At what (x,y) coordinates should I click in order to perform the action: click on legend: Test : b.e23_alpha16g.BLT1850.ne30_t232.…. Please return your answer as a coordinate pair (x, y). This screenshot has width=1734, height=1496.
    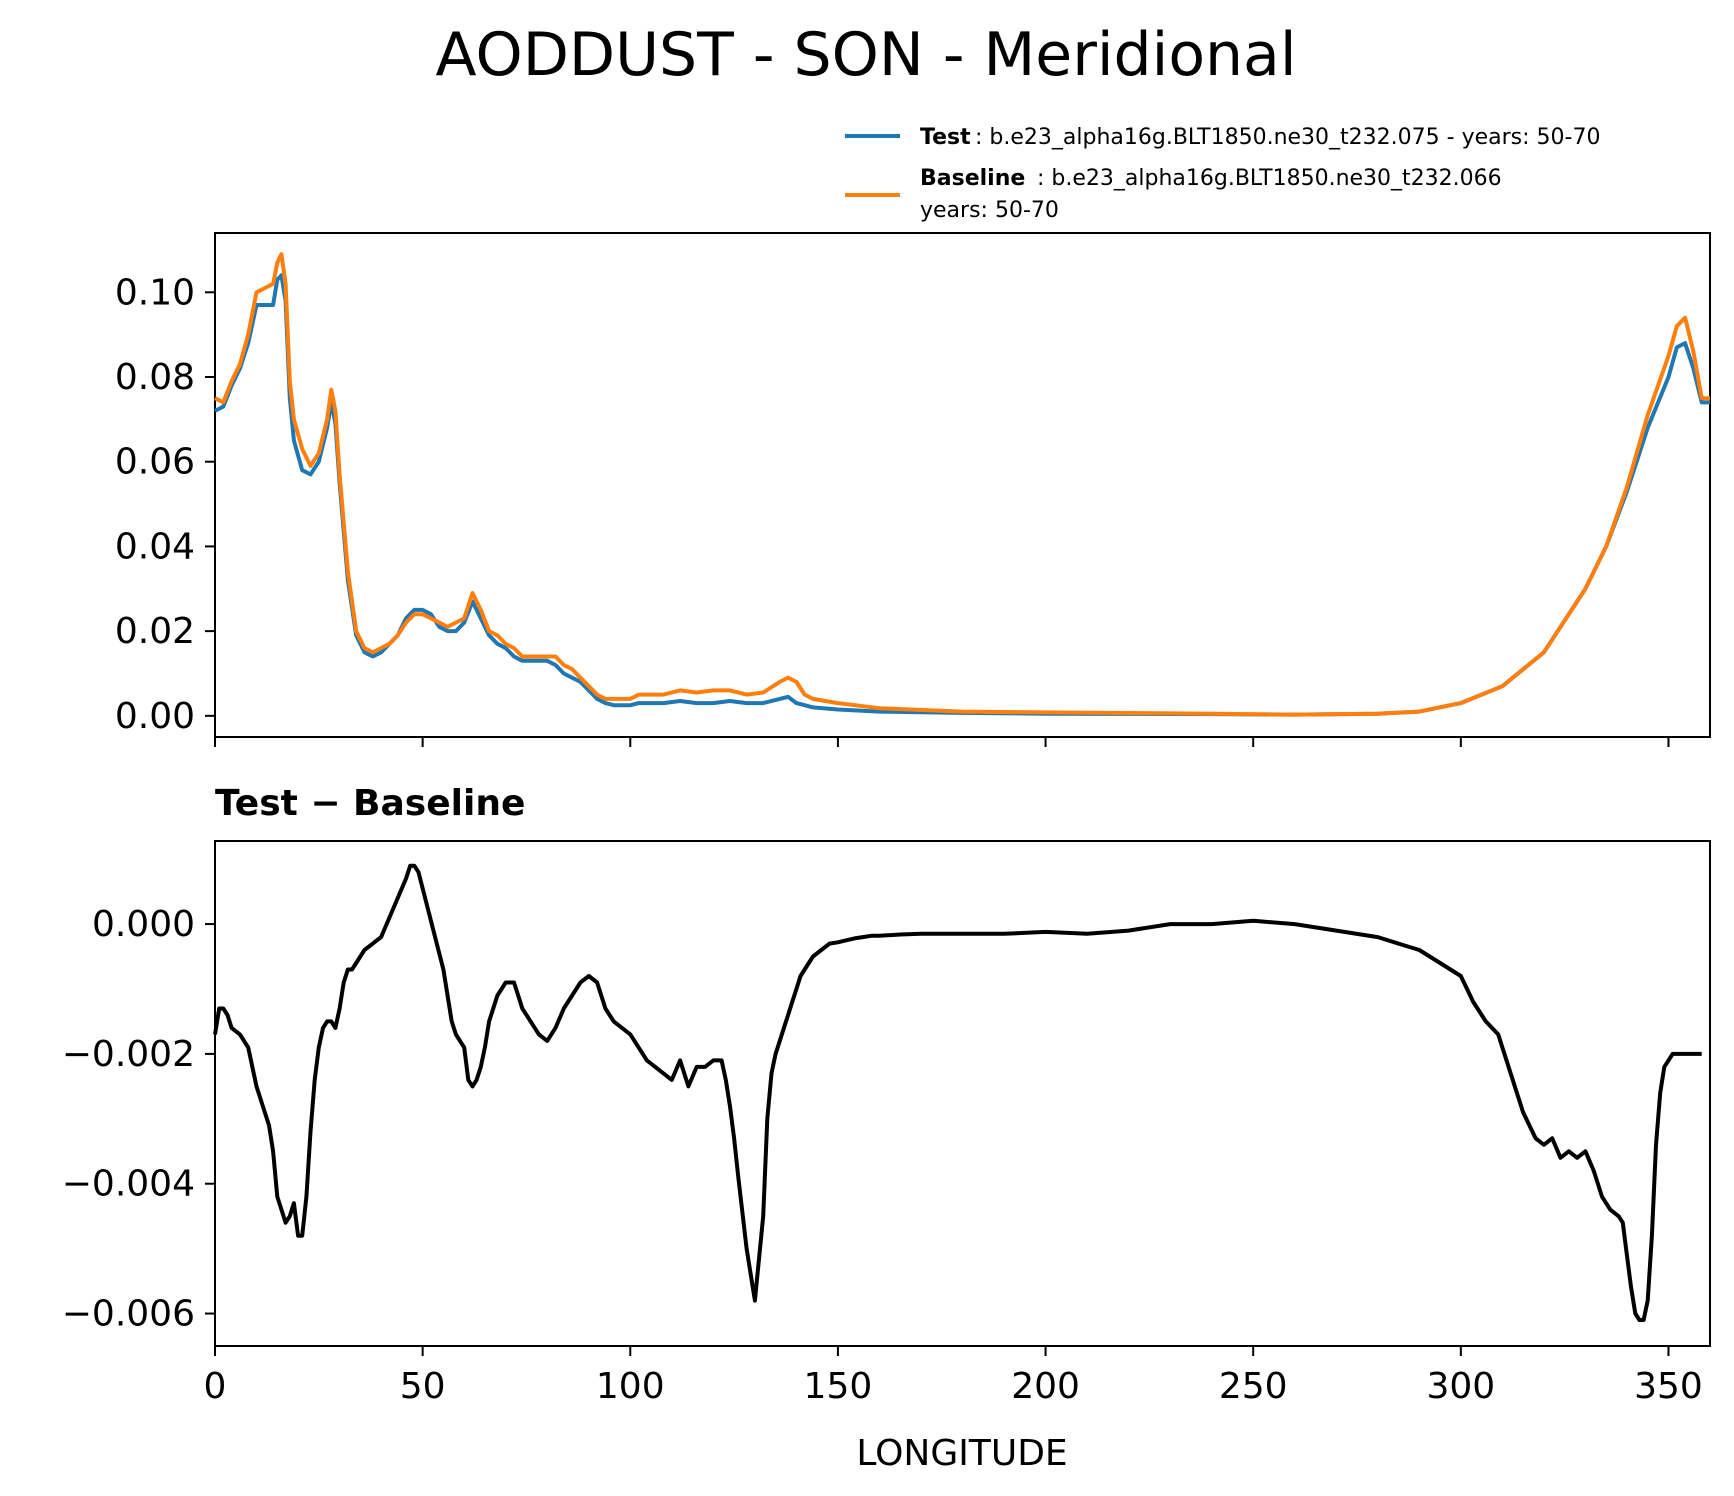
    Looking at the image, I should click on (1222, 174).